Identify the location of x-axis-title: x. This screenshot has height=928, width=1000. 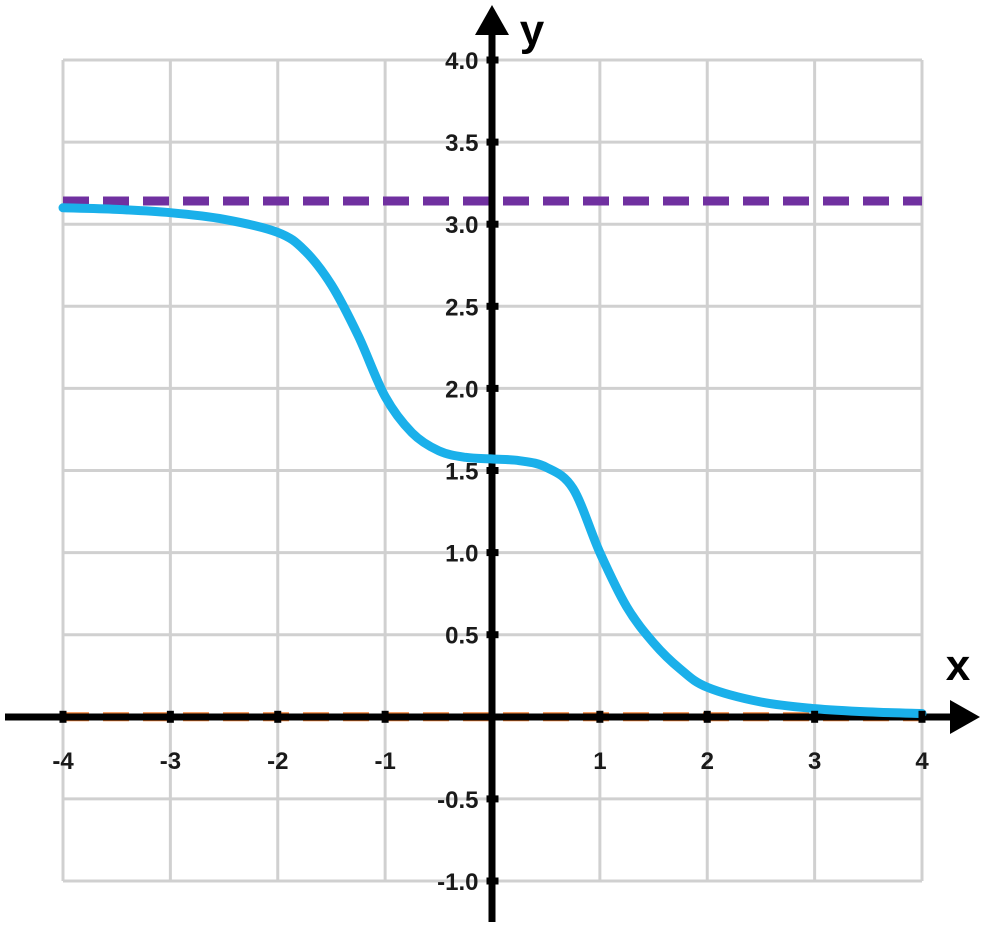
(958, 665).